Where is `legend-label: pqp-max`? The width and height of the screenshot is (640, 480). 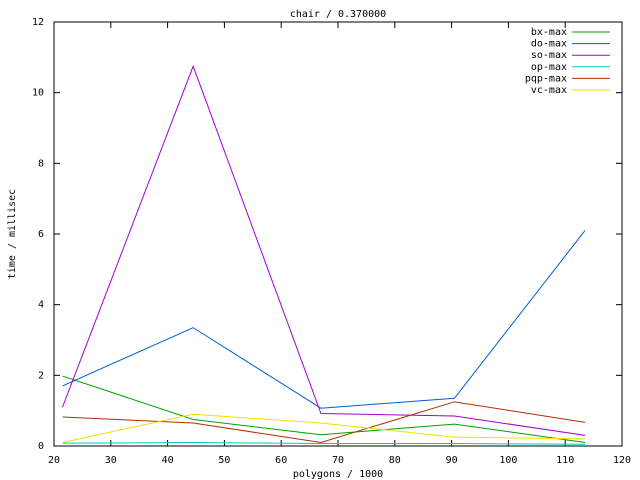
legend-label: pqp-max is located at coordinates (546, 78).